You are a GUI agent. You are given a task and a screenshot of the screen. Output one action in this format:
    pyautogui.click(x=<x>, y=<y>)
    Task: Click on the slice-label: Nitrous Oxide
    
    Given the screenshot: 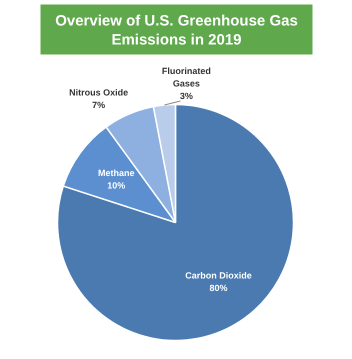 What is the action you would take?
    pyautogui.click(x=98, y=93)
    